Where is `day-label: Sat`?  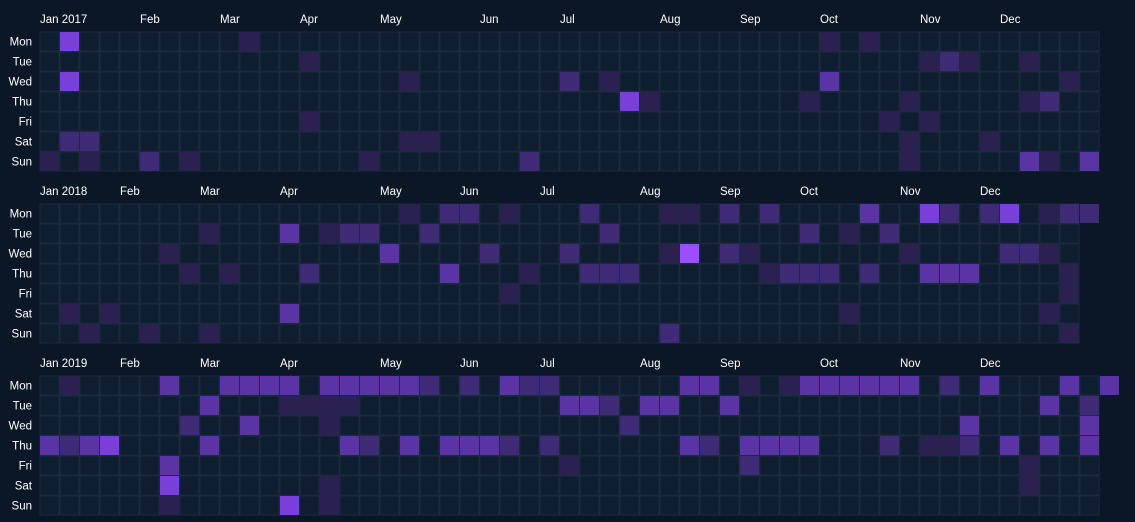
day-label: Sat is located at coordinates (24, 315).